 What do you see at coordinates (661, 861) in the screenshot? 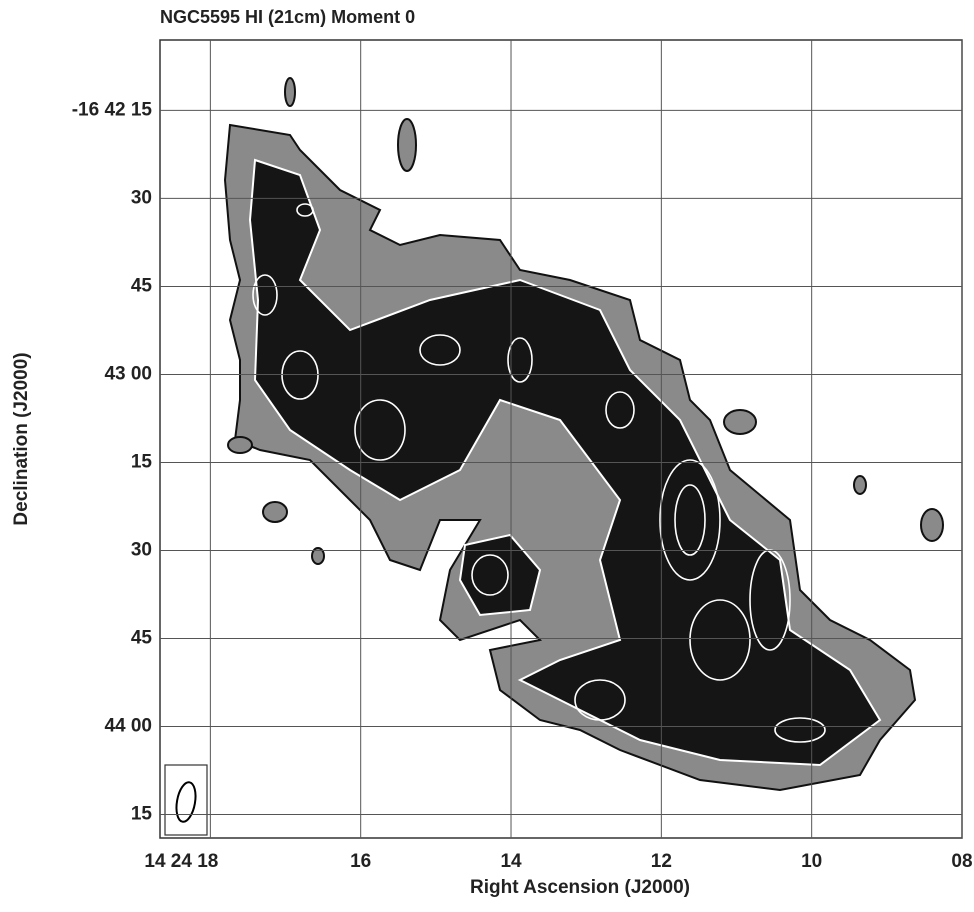
I see `x-tick-label: 12` at bounding box center [661, 861].